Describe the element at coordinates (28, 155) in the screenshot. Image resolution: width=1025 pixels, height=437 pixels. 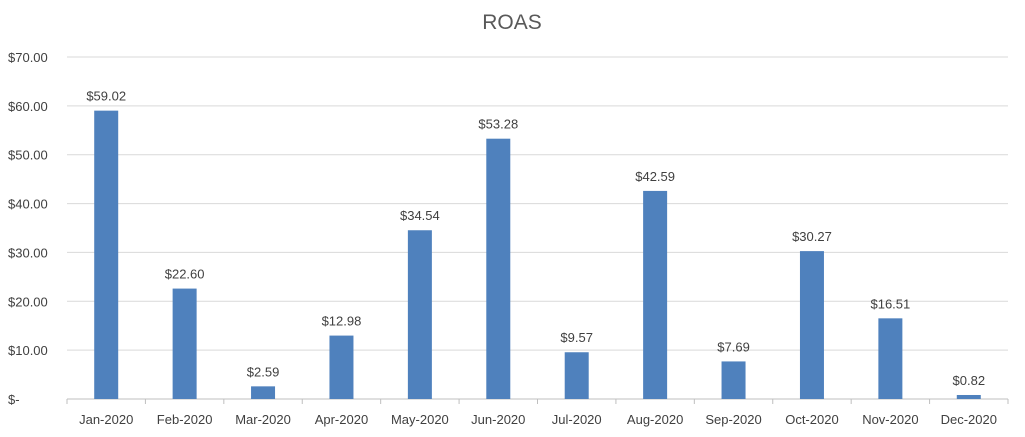
I see `y-tick-label: $50.00` at that location.